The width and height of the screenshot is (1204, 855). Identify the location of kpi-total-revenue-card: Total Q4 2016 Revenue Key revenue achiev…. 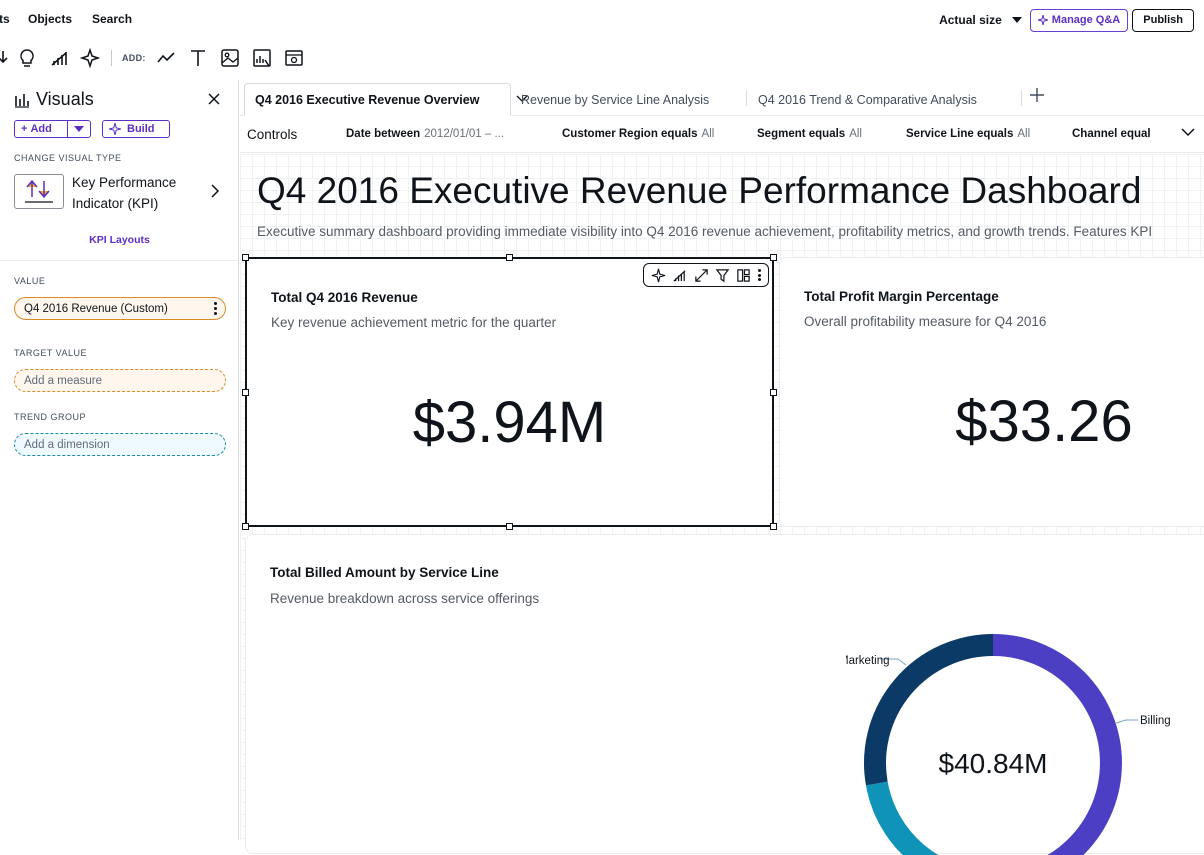
(509, 392).